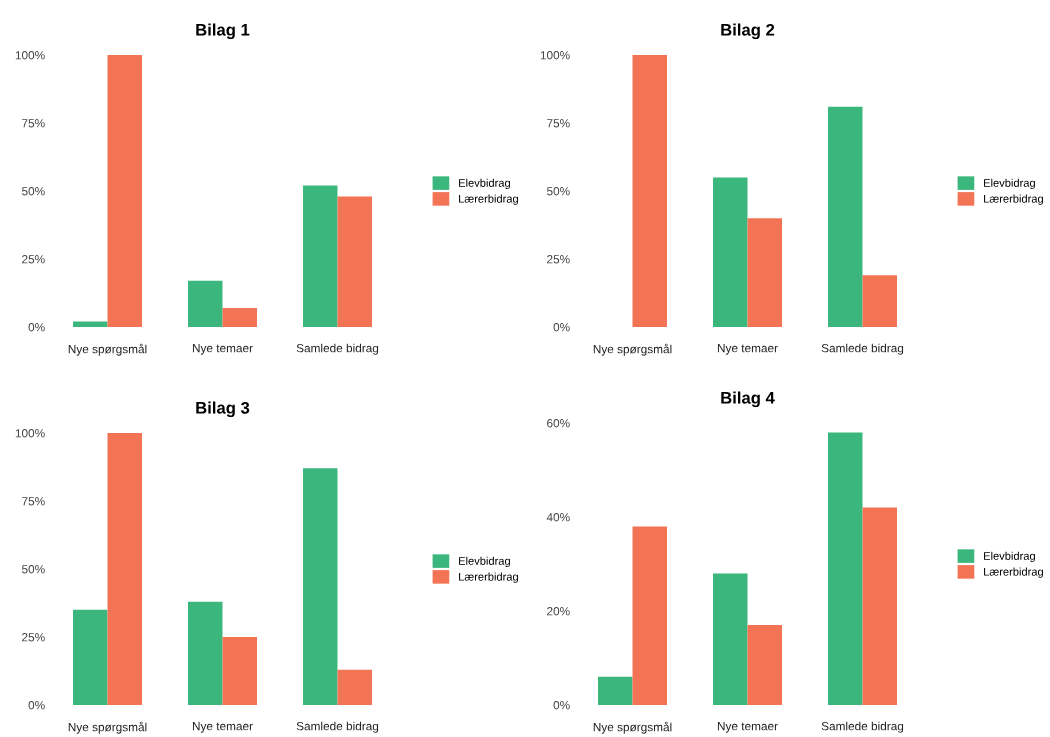 The image size is (1050, 737). Describe the element at coordinates (748, 31) in the screenshot. I see `chart-title: Bilag 2` at that location.